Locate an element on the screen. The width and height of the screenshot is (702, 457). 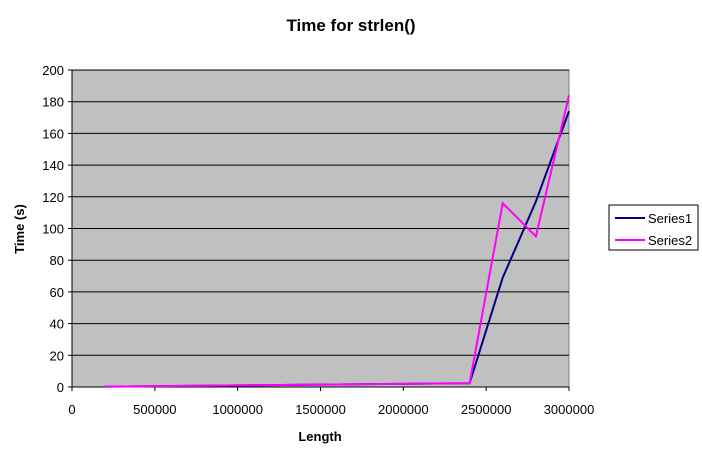
y-tick-label-9: 180 is located at coordinates (53, 102).